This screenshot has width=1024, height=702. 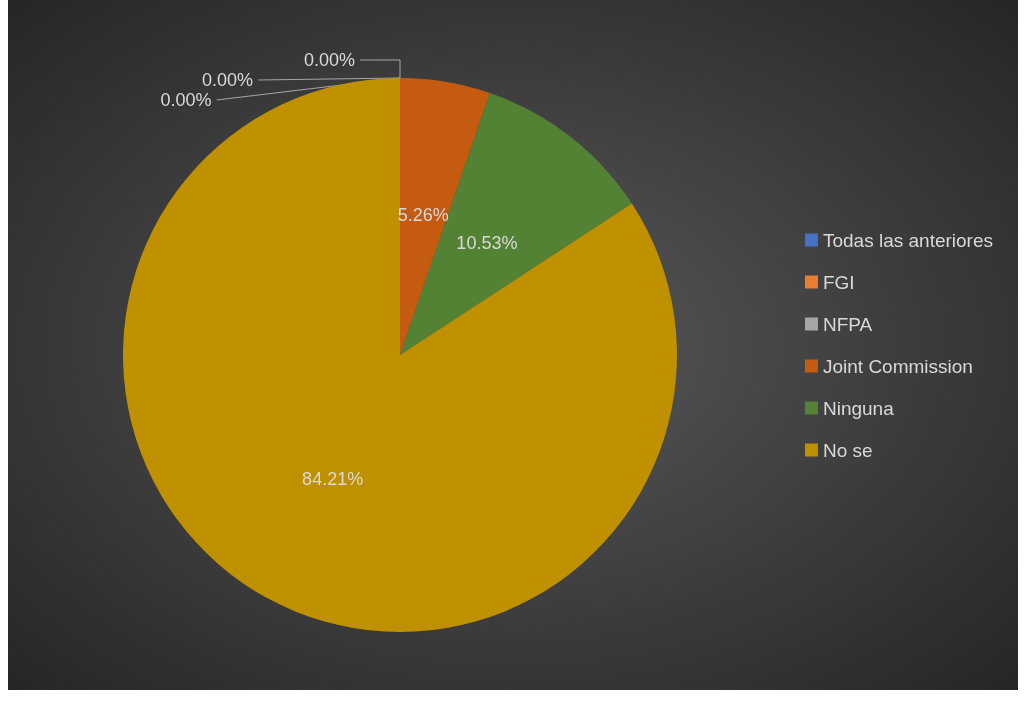 What do you see at coordinates (838, 282) in the screenshot?
I see `legend-label: FGI` at bounding box center [838, 282].